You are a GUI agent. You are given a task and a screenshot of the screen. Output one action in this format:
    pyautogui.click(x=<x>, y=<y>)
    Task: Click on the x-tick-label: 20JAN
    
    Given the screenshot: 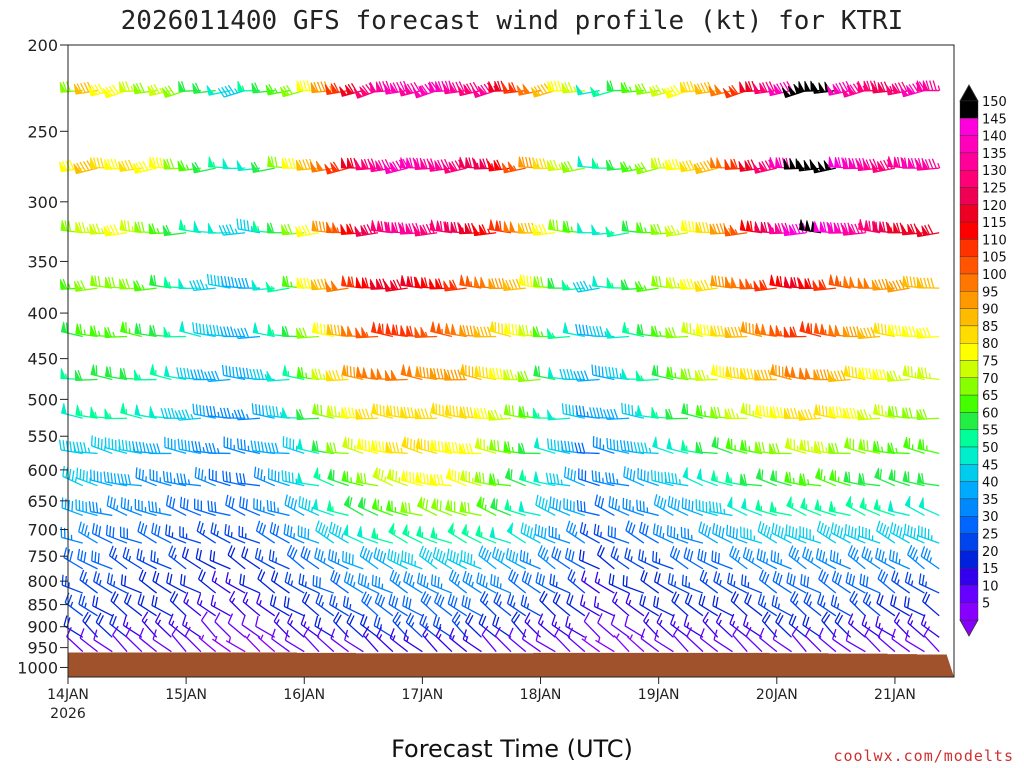 What is the action you would take?
    pyautogui.click(x=777, y=695)
    